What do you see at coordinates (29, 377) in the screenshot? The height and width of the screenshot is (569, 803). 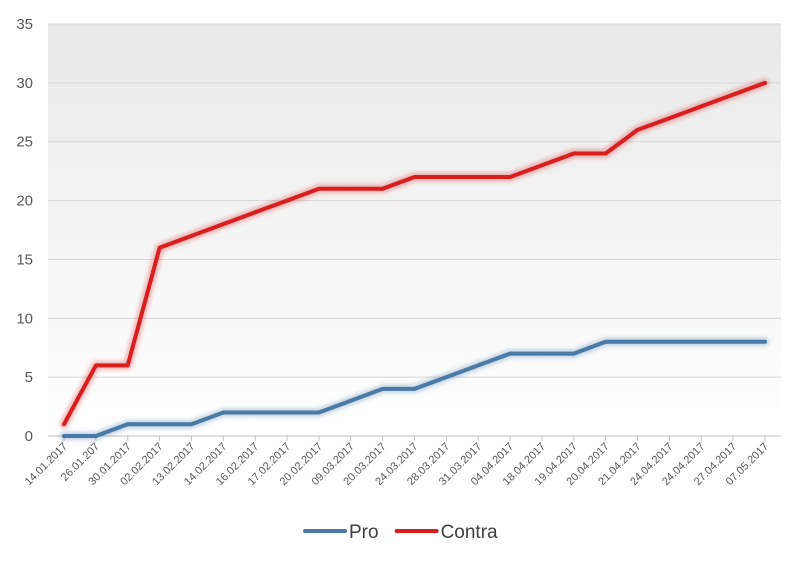 I see `y-tick-label: 5` at bounding box center [29, 377].